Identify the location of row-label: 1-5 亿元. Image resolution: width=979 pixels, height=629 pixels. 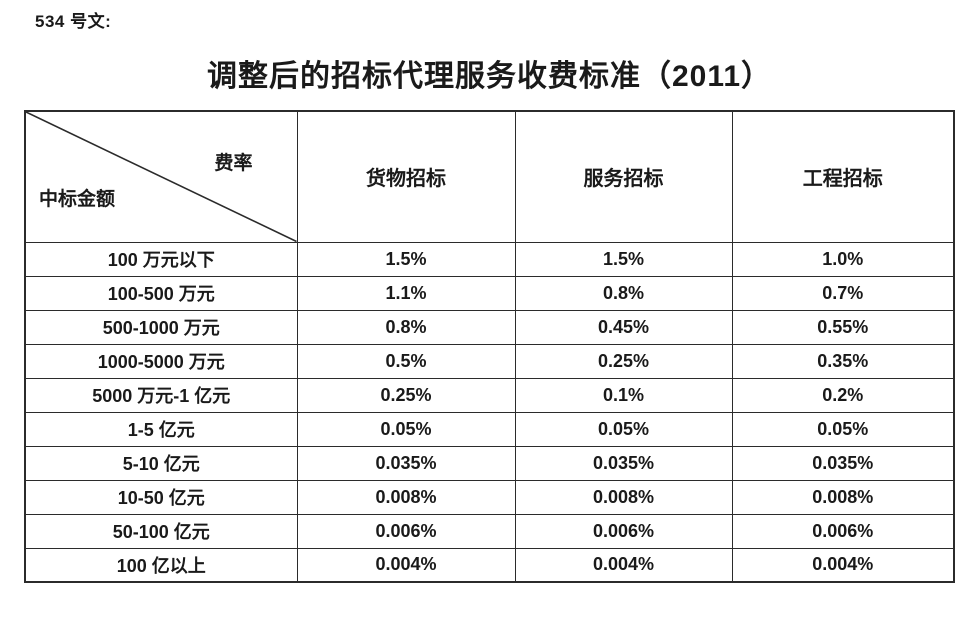
(161, 429).